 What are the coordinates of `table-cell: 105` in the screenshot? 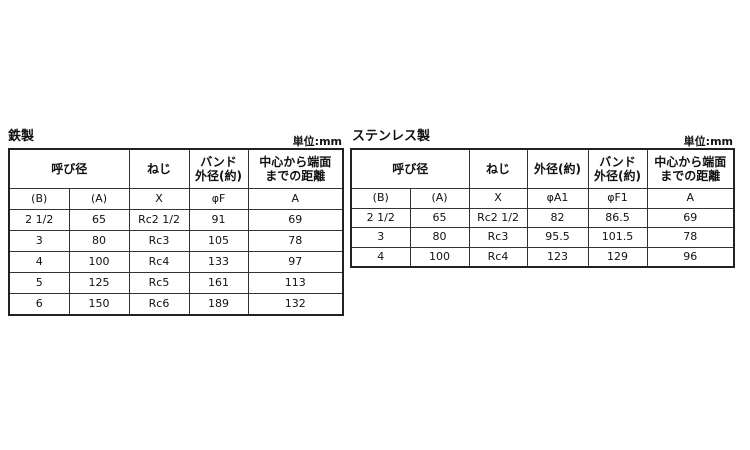 It's located at (218, 241).